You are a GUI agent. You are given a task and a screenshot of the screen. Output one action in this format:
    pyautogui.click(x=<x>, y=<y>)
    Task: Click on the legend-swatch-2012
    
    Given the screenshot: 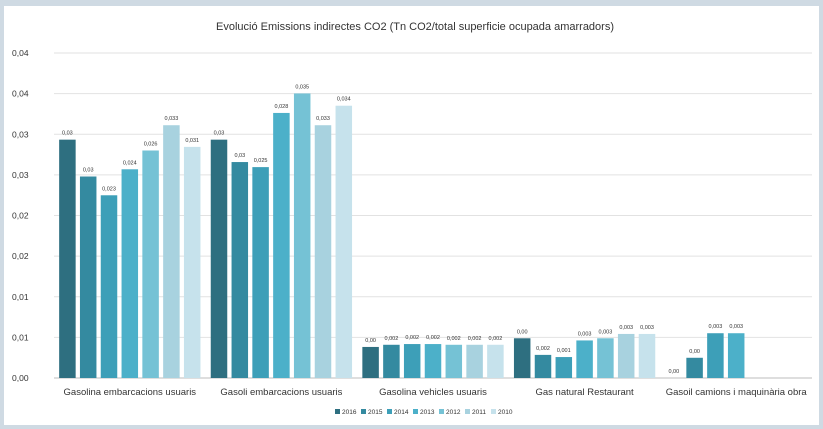 What is the action you would take?
    pyautogui.click(x=441, y=411)
    